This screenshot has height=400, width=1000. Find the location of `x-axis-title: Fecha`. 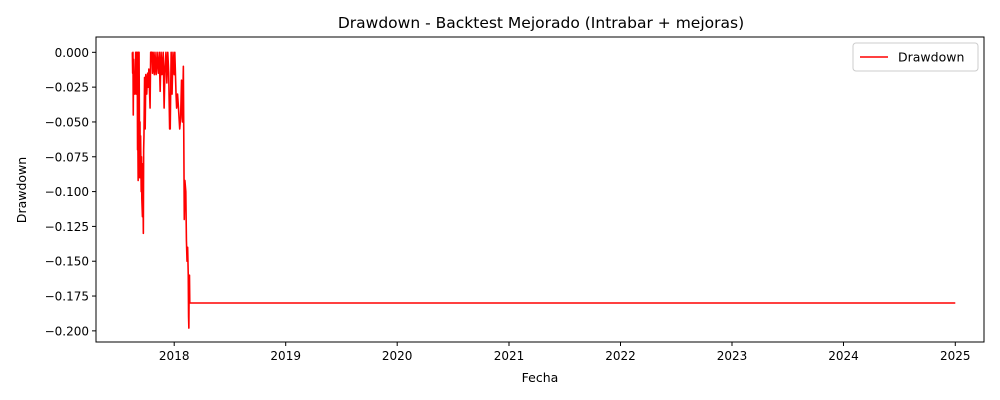

x-axis-title: Fecha is located at coordinates (540, 377).